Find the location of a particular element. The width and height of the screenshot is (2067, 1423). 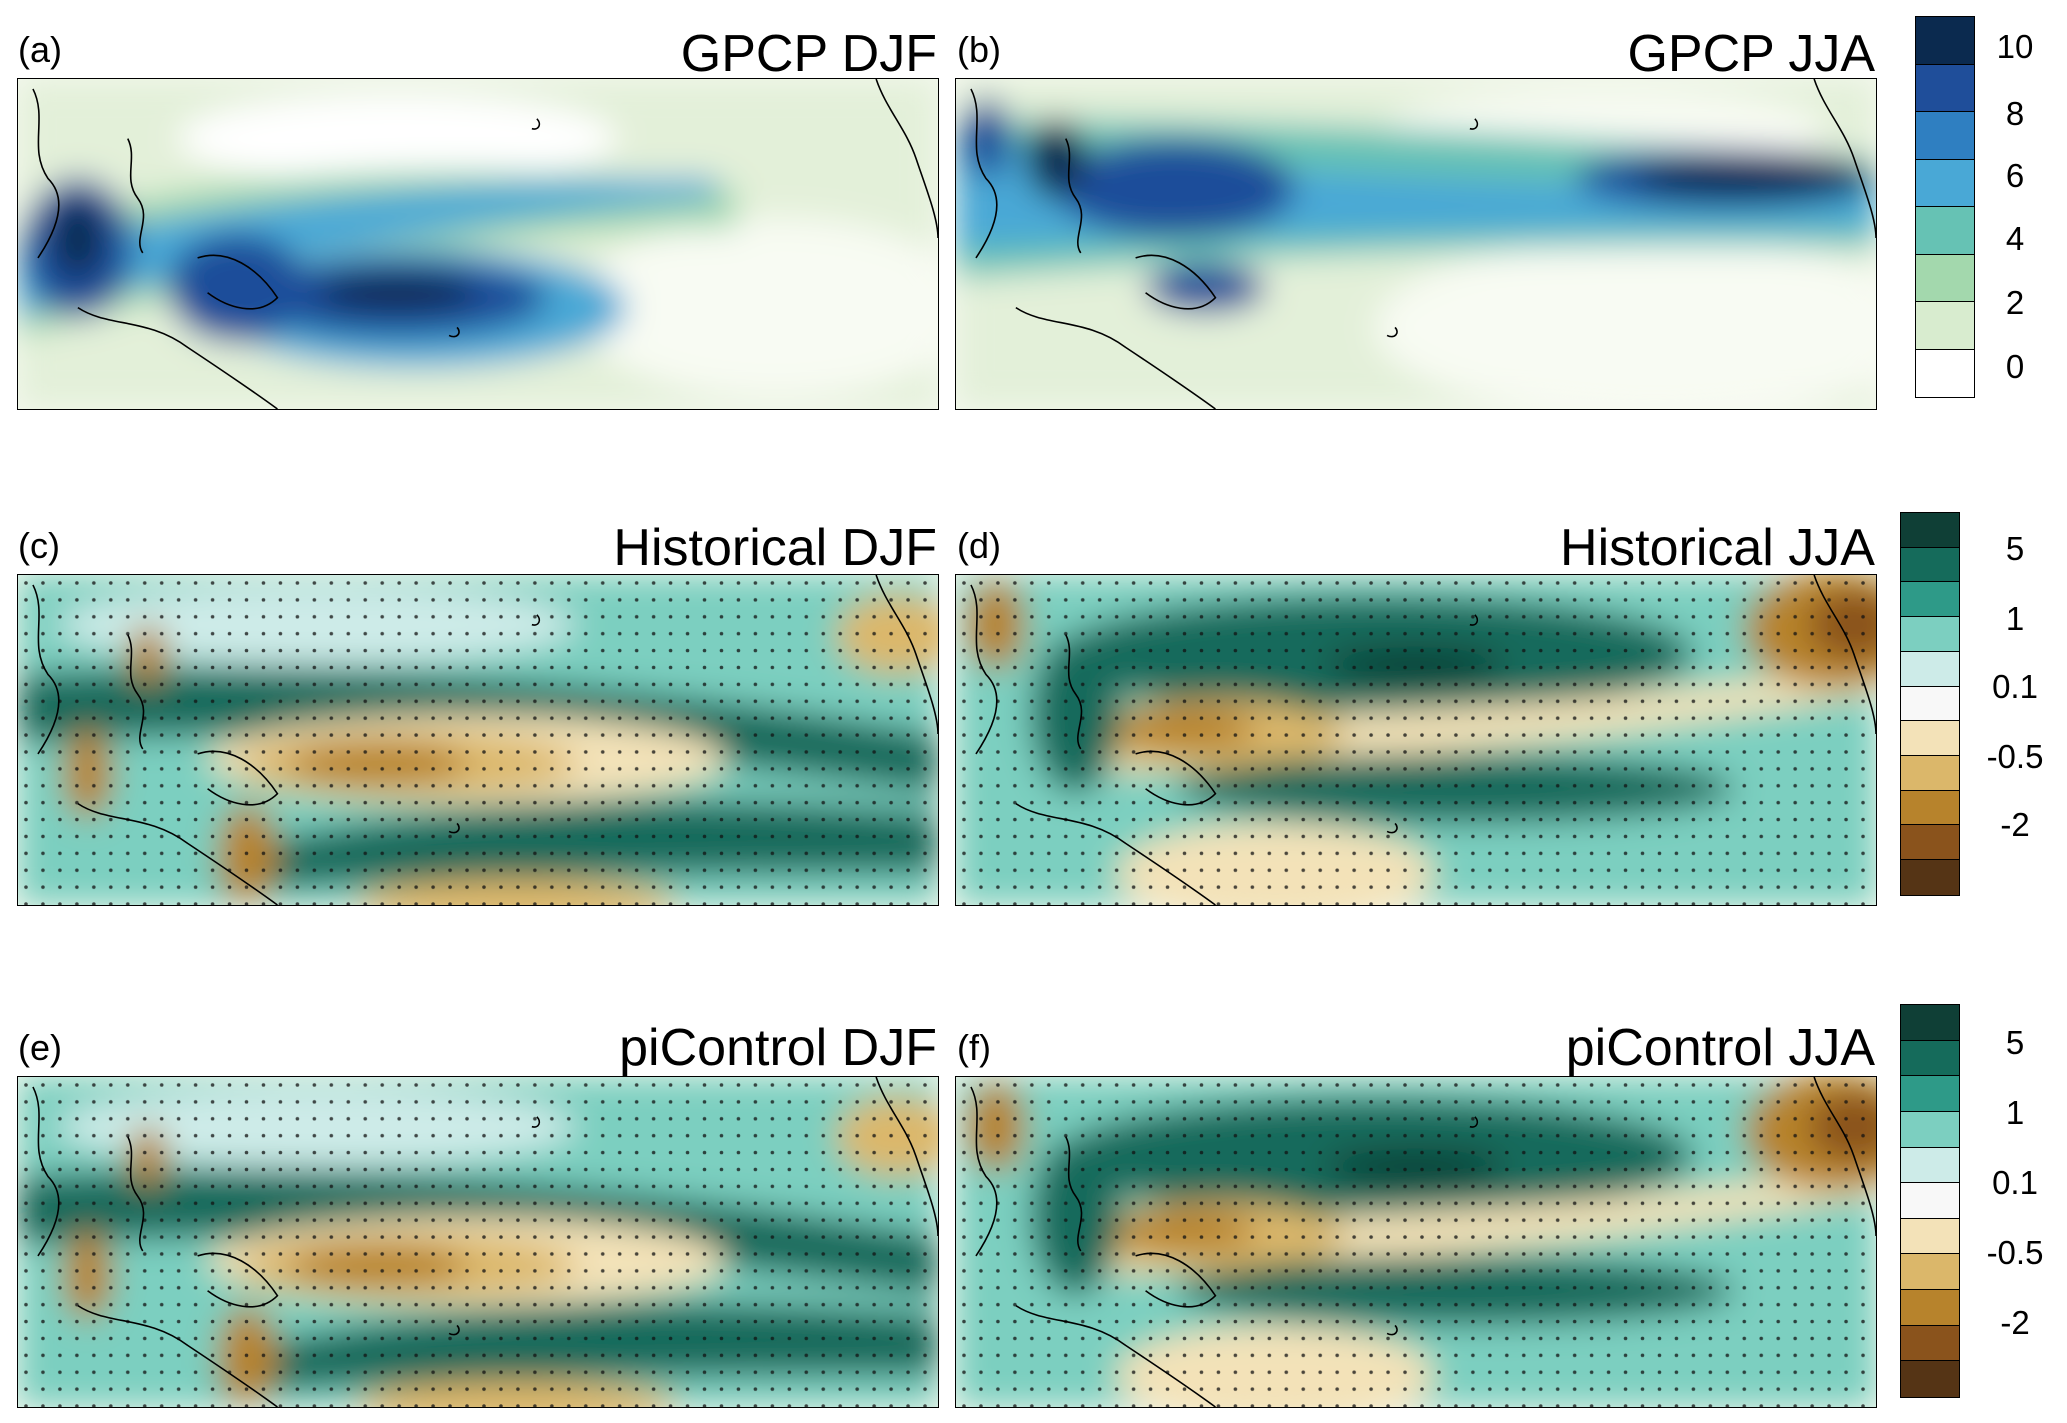

colorbar-clim-tick: 0 is located at coordinates (2015, 366).